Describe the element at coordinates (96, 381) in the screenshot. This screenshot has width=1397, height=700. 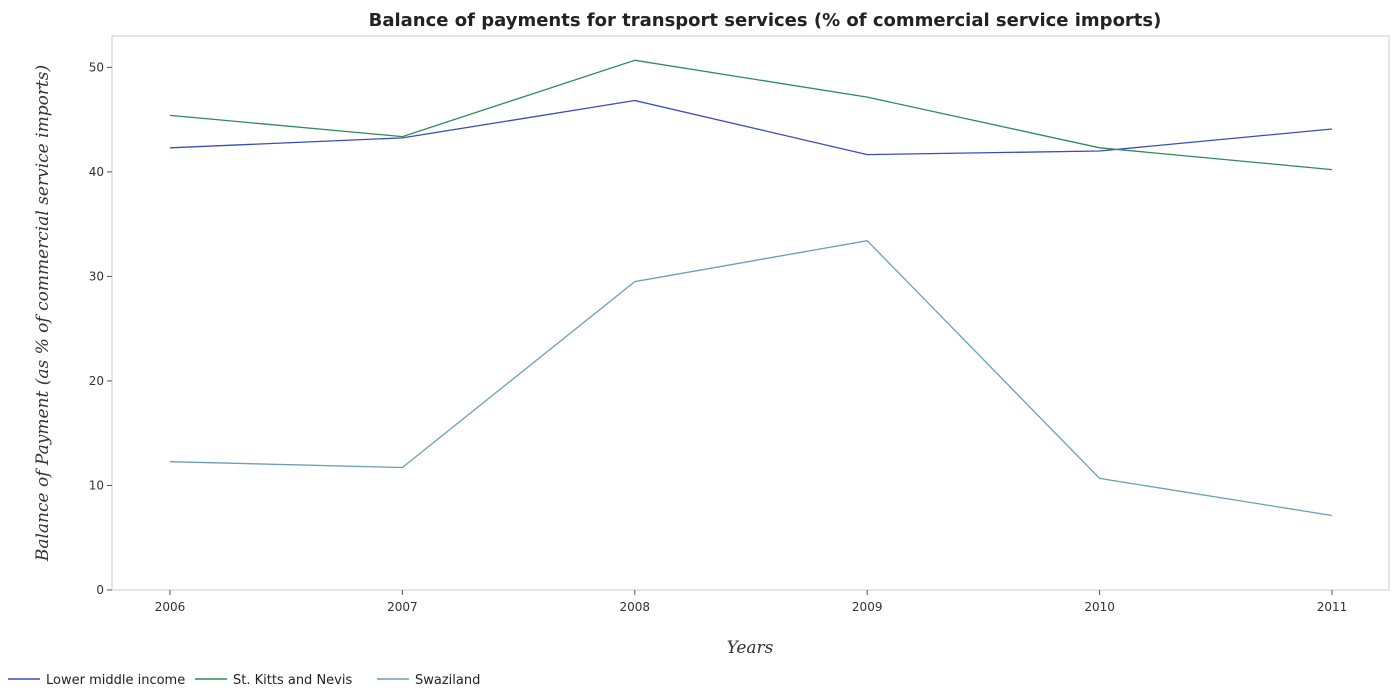
I see `y-tick-label: 20` at that location.